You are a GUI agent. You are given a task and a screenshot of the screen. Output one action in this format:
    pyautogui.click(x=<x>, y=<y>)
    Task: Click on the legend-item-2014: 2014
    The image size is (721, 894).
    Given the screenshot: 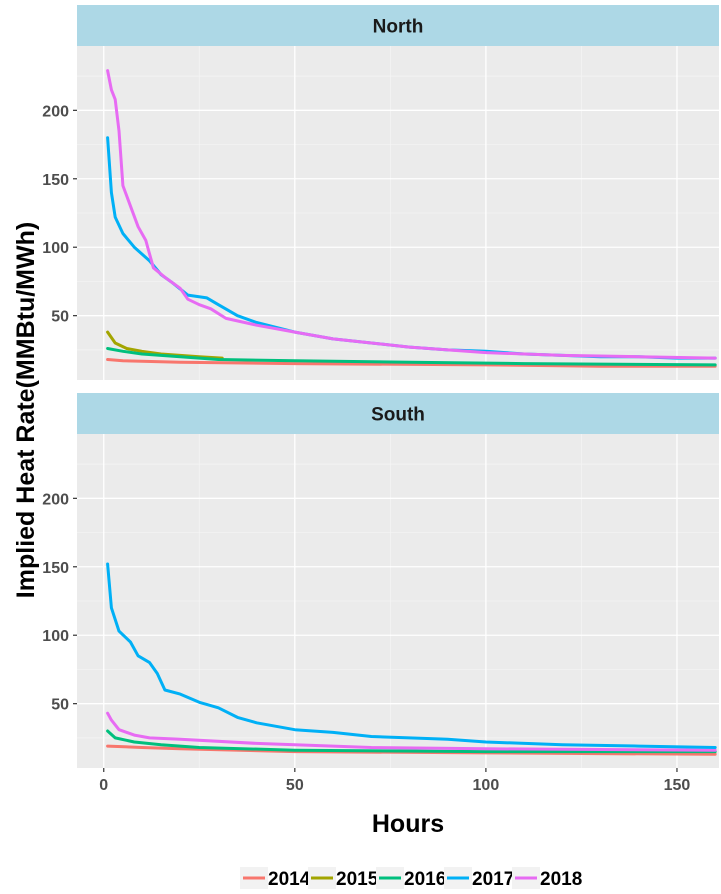 What is the action you would take?
    pyautogui.click(x=275, y=878)
    